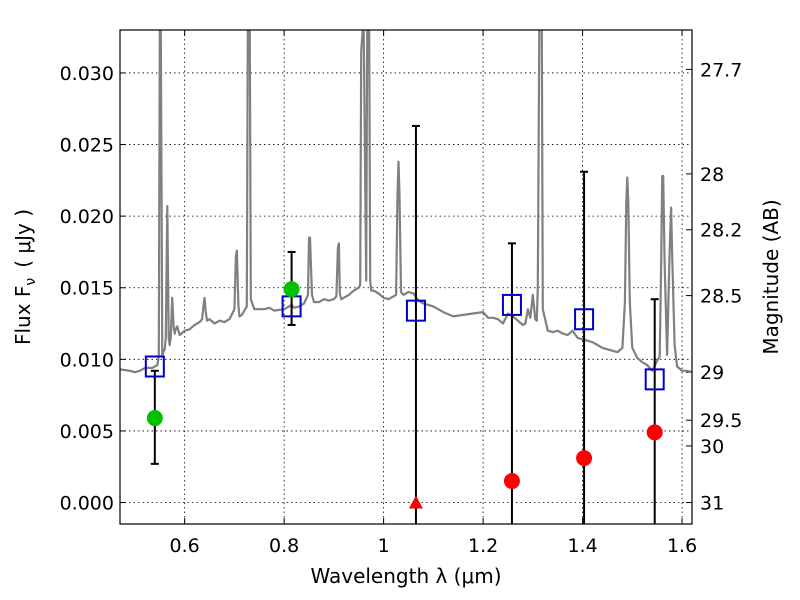 This screenshot has width=800, height=600. I want to click on y2-tick-label: 31, so click(712, 504).